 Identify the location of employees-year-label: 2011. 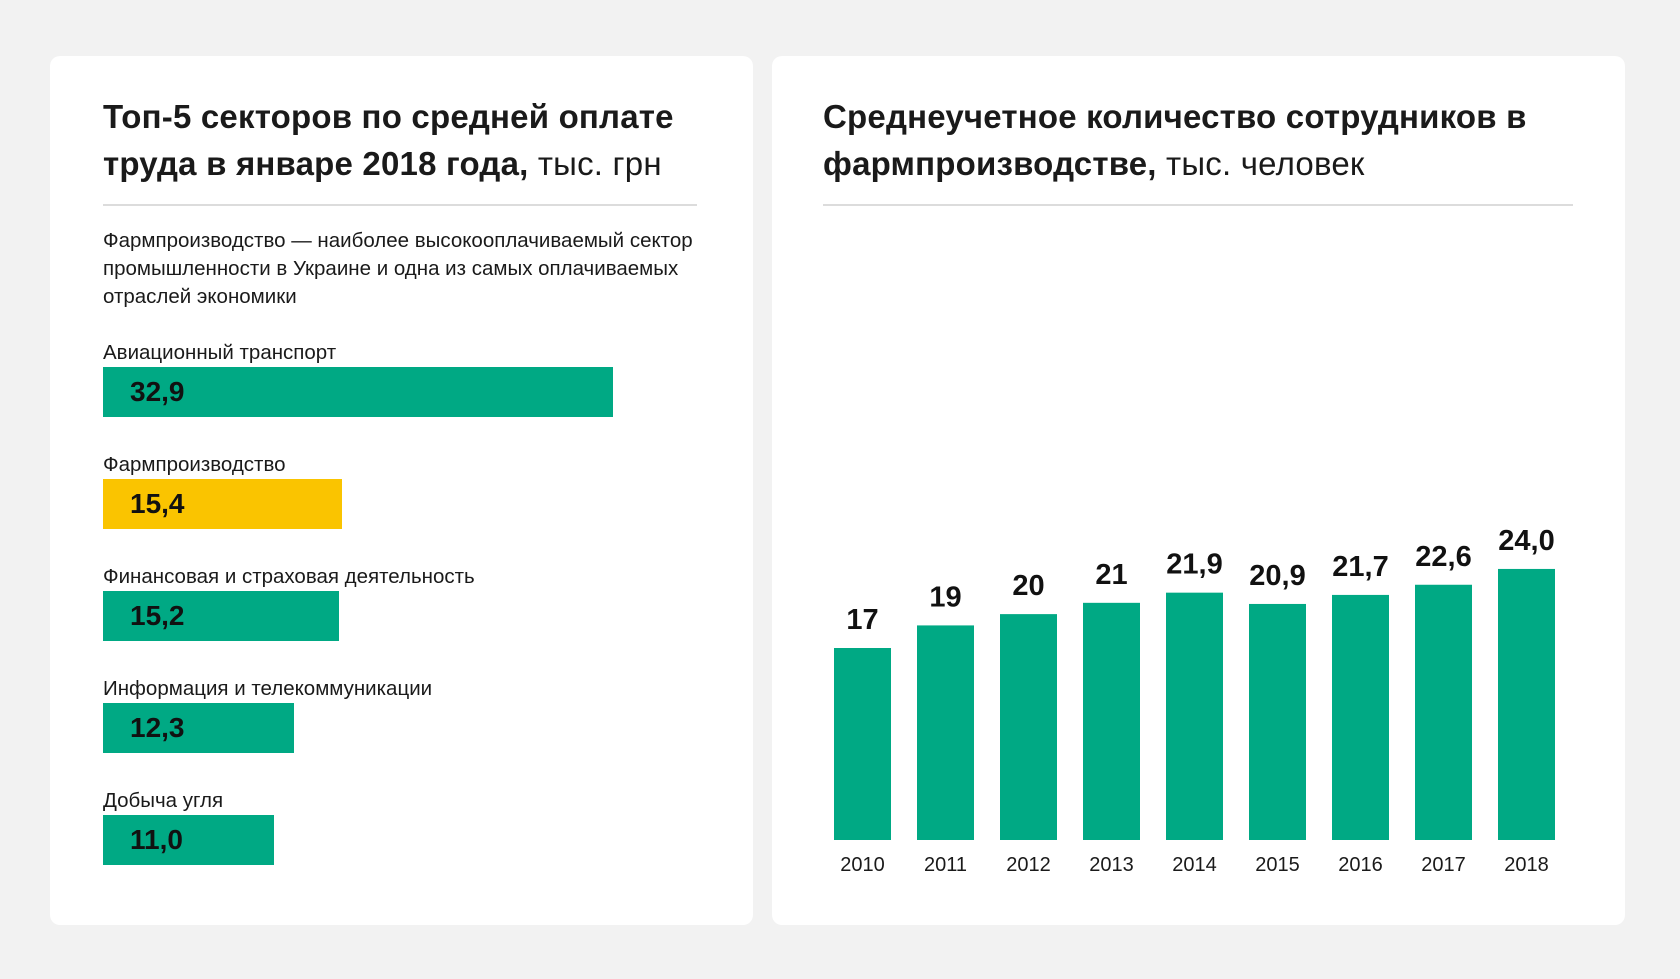
(945, 865).